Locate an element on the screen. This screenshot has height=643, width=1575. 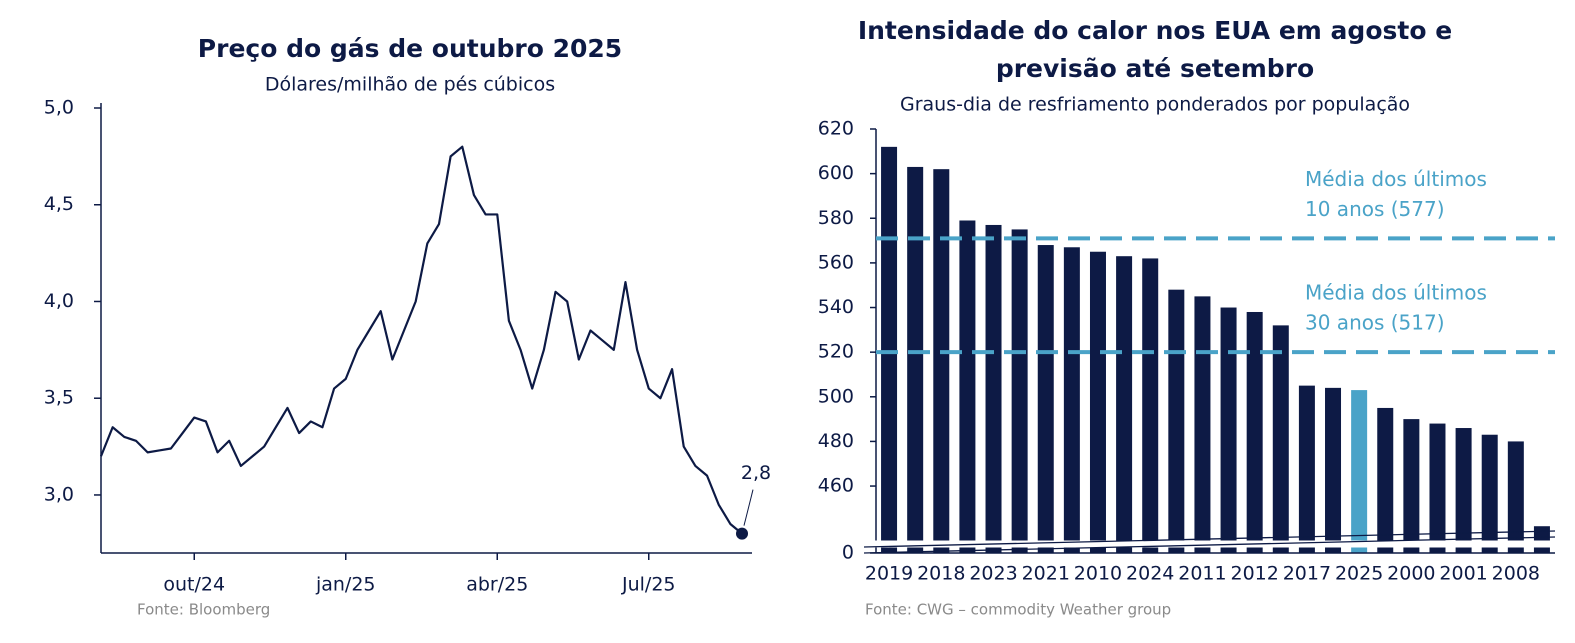
x-tick-label: 2011 is located at coordinates (1202, 574).